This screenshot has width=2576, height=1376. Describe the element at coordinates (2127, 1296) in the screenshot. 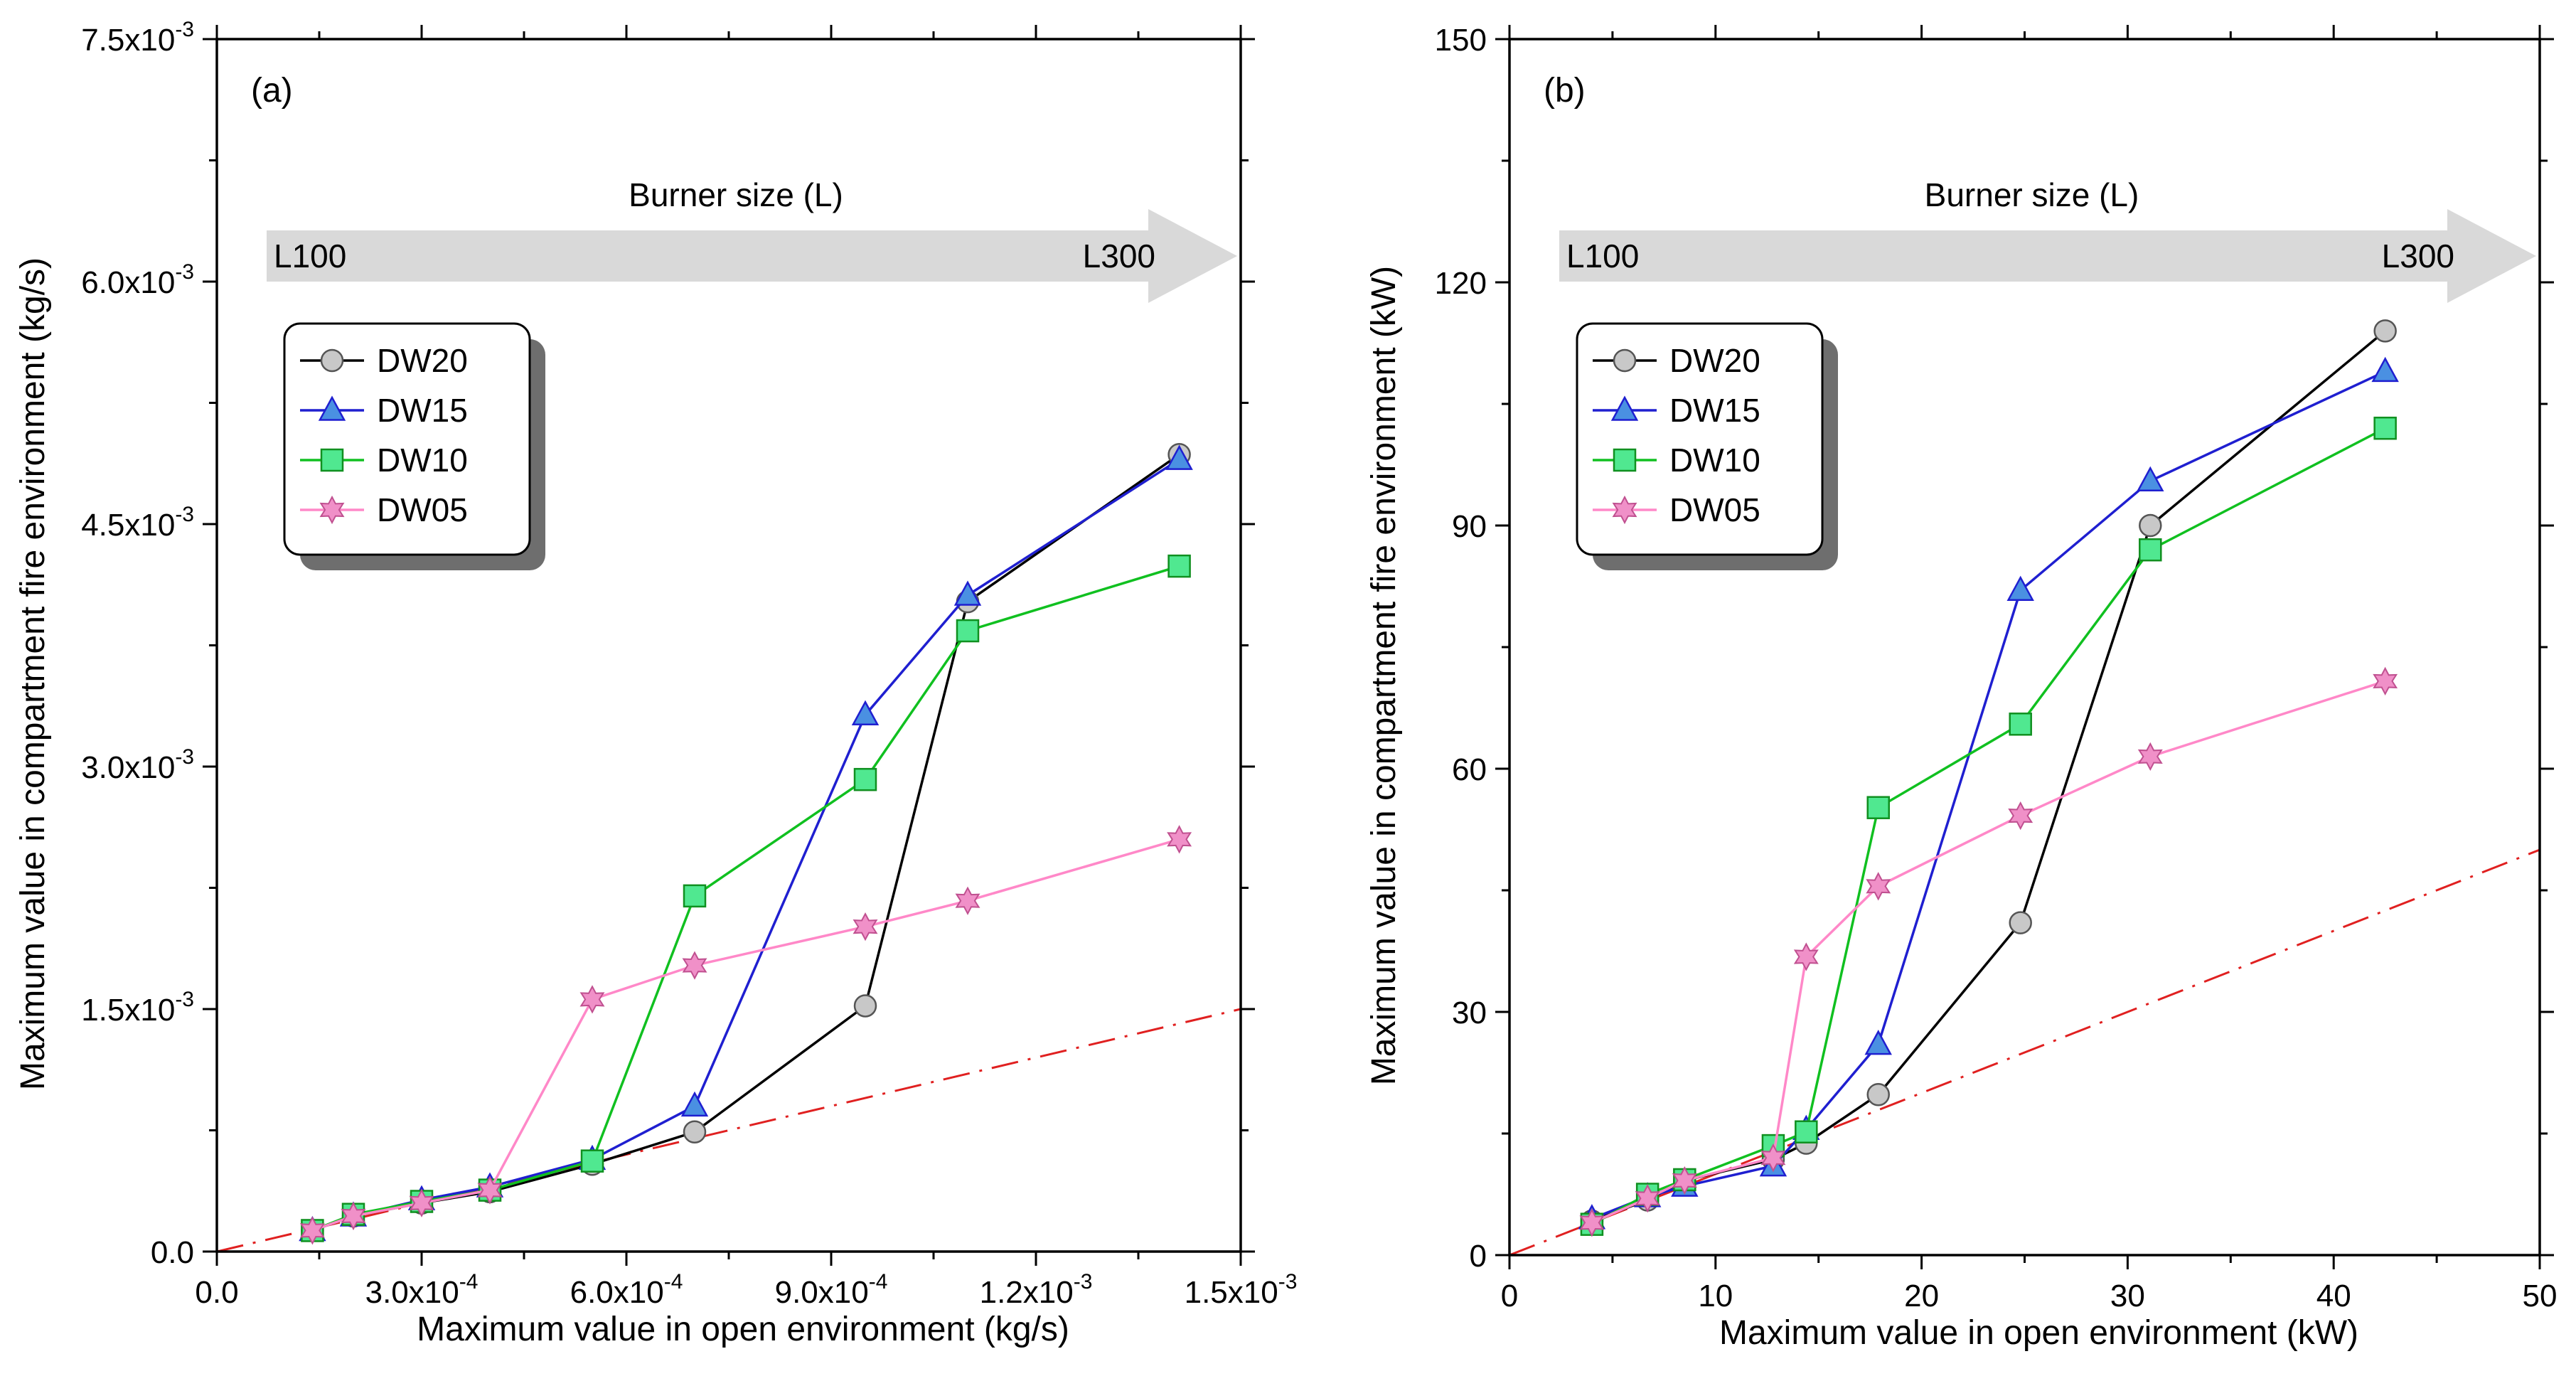

I see `x-tick-label: 30` at that location.